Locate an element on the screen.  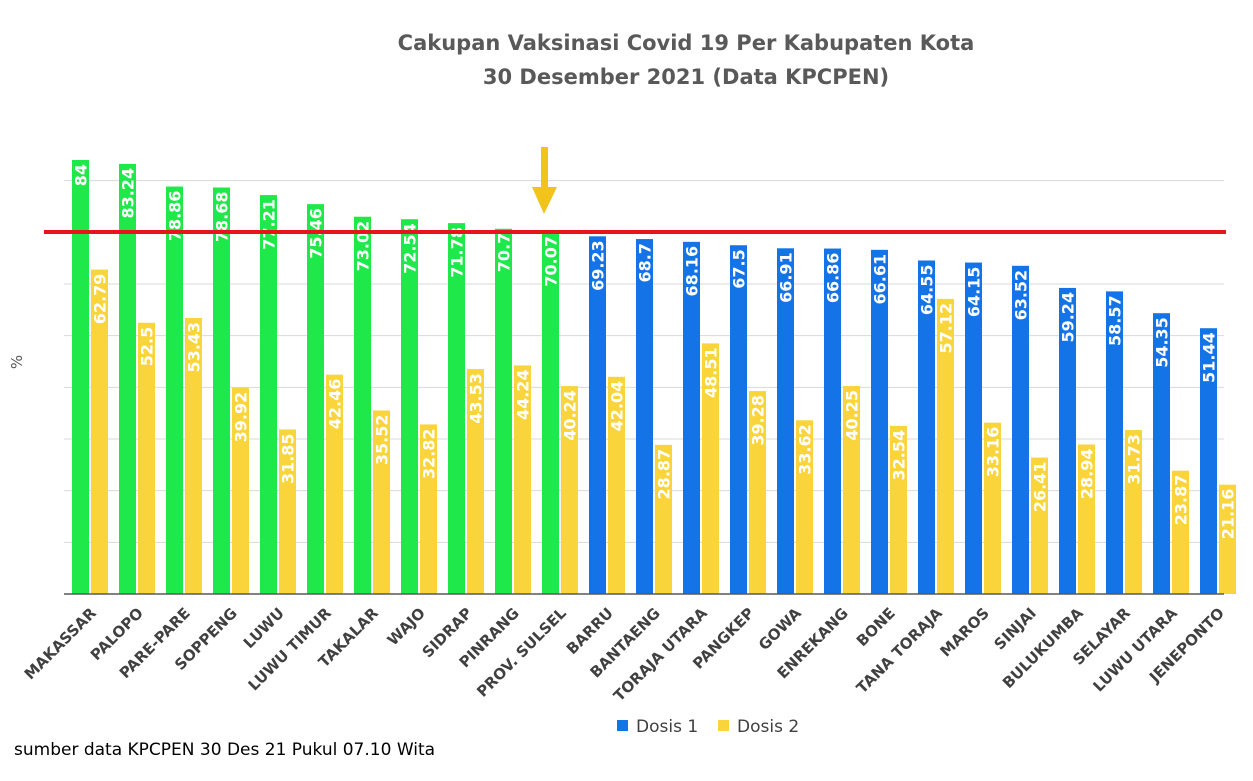
value-label-dosis-1: 77.21 is located at coordinates (269, 224).